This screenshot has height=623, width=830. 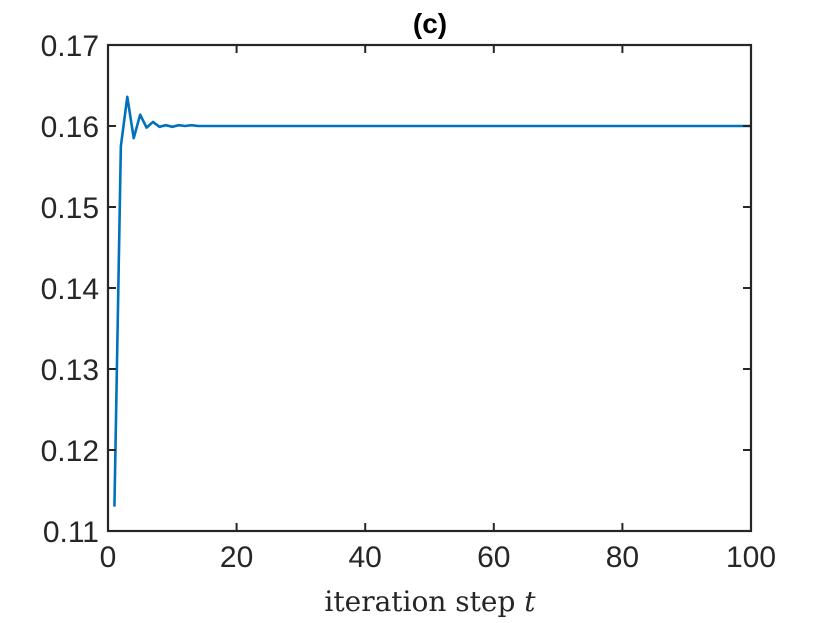 What do you see at coordinates (236, 557) in the screenshot?
I see `x-tick-label: 20` at bounding box center [236, 557].